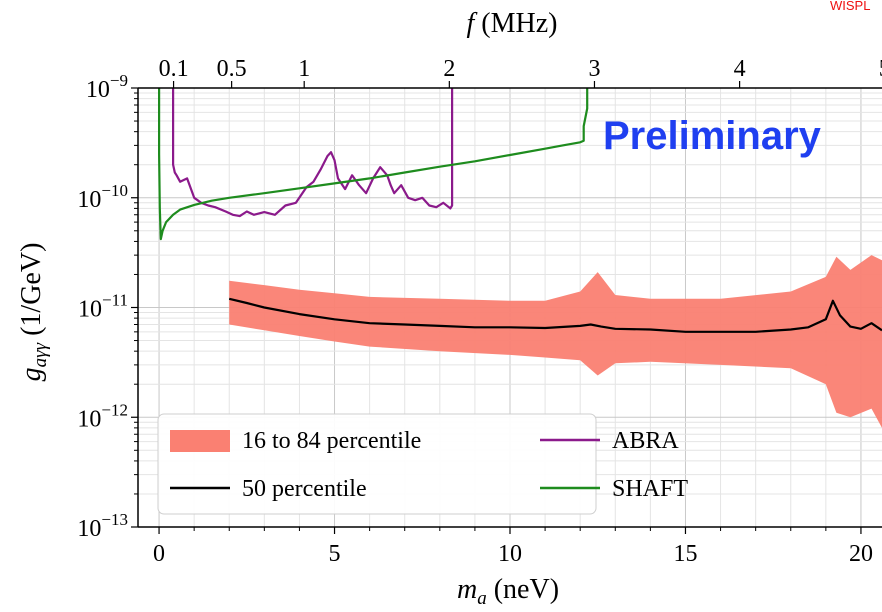 Image resolution: width=882 pixels, height=612 pixels. What do you see at coordinates (685, 554) in the screenshot?
I see `x-tick-label: 15` at bounding box center [685, 554].